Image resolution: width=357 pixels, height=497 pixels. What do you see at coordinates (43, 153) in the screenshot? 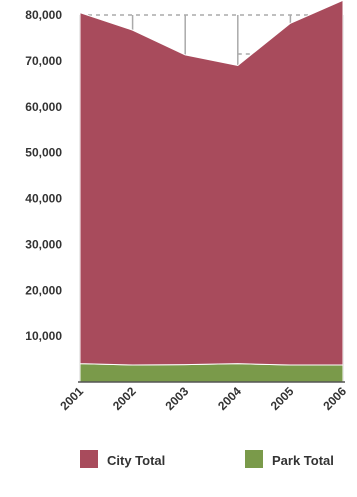
I see `y-tick-label: 50,000` at bounding box center [43, 153].